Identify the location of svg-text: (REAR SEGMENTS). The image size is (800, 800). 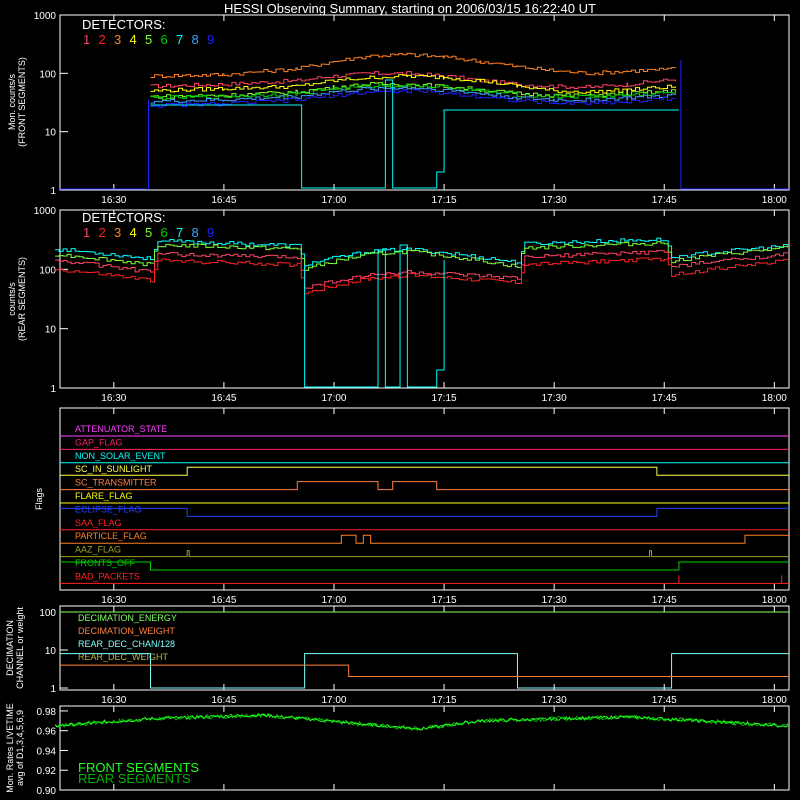
(22, 299).